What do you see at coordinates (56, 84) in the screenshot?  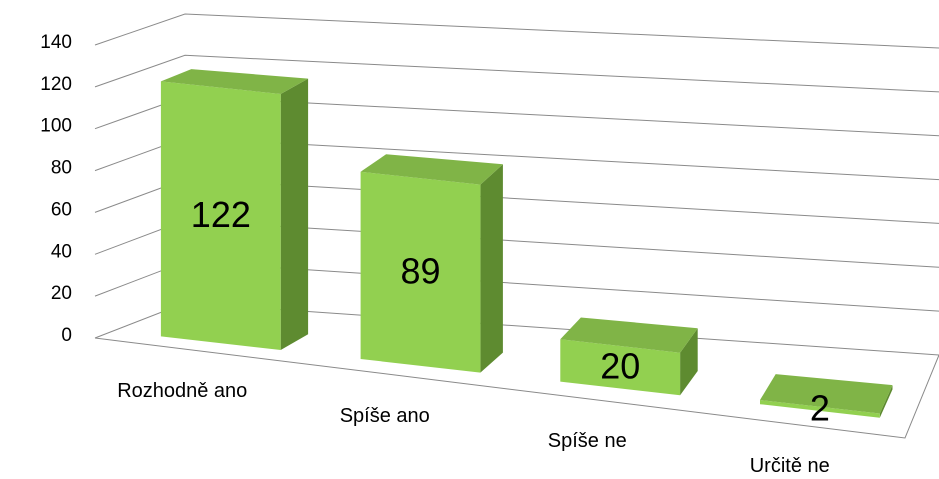 I see `y-tick-label: 120` at bounding box center [56, 84].